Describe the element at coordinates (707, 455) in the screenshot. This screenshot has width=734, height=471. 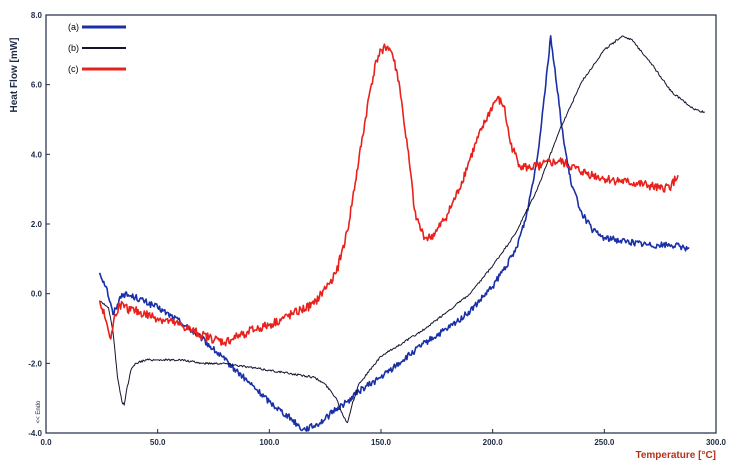
I see `x-axis-unit: [°C]` at that location.